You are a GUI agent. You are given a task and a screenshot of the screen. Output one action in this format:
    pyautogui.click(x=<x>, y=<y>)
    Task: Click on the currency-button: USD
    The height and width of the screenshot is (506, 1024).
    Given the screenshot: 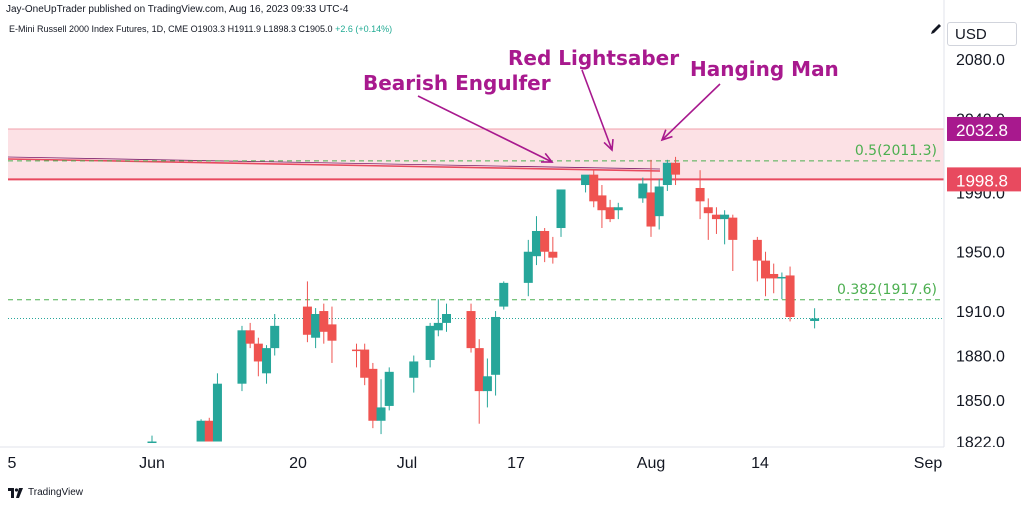 What is the action you would take?
    pyautogui.click(x=982, y=34)
    